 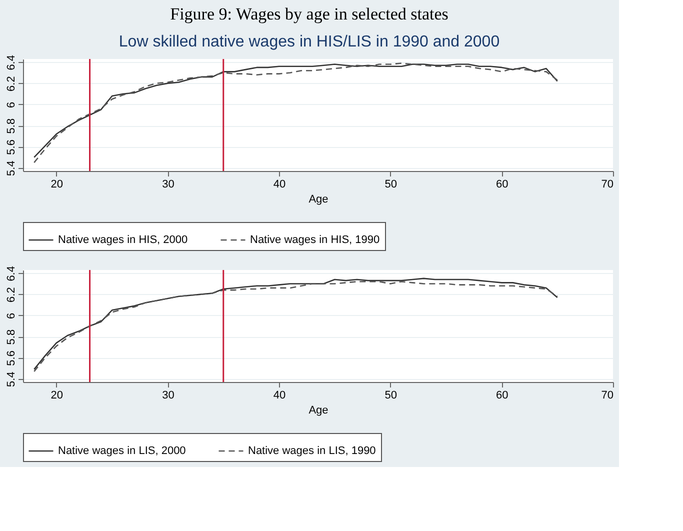 What do you see at coordinates (122, 451) in the screenshot?
I see `legend-label: Native wages in LIS, 2000` at bounding box center [122, 451].